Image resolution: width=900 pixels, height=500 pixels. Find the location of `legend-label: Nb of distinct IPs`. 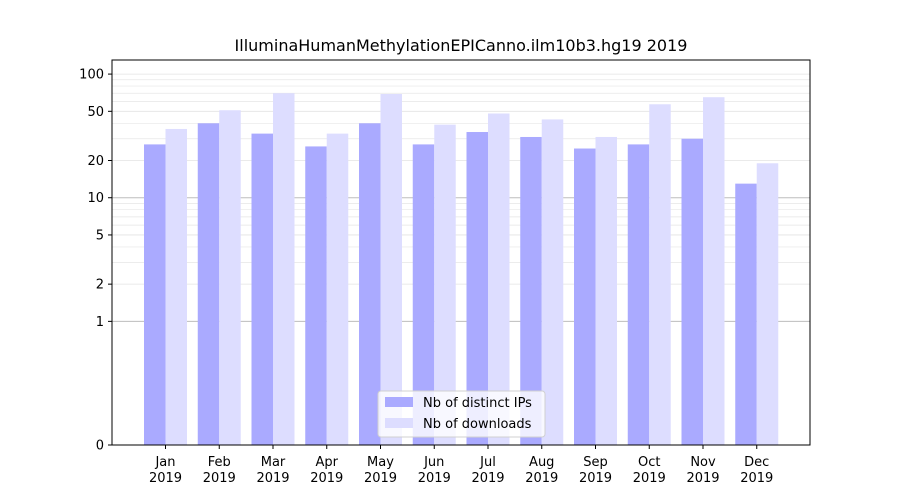

legend-label: Nb of distinct IPs is located at coordinates (477, 403).